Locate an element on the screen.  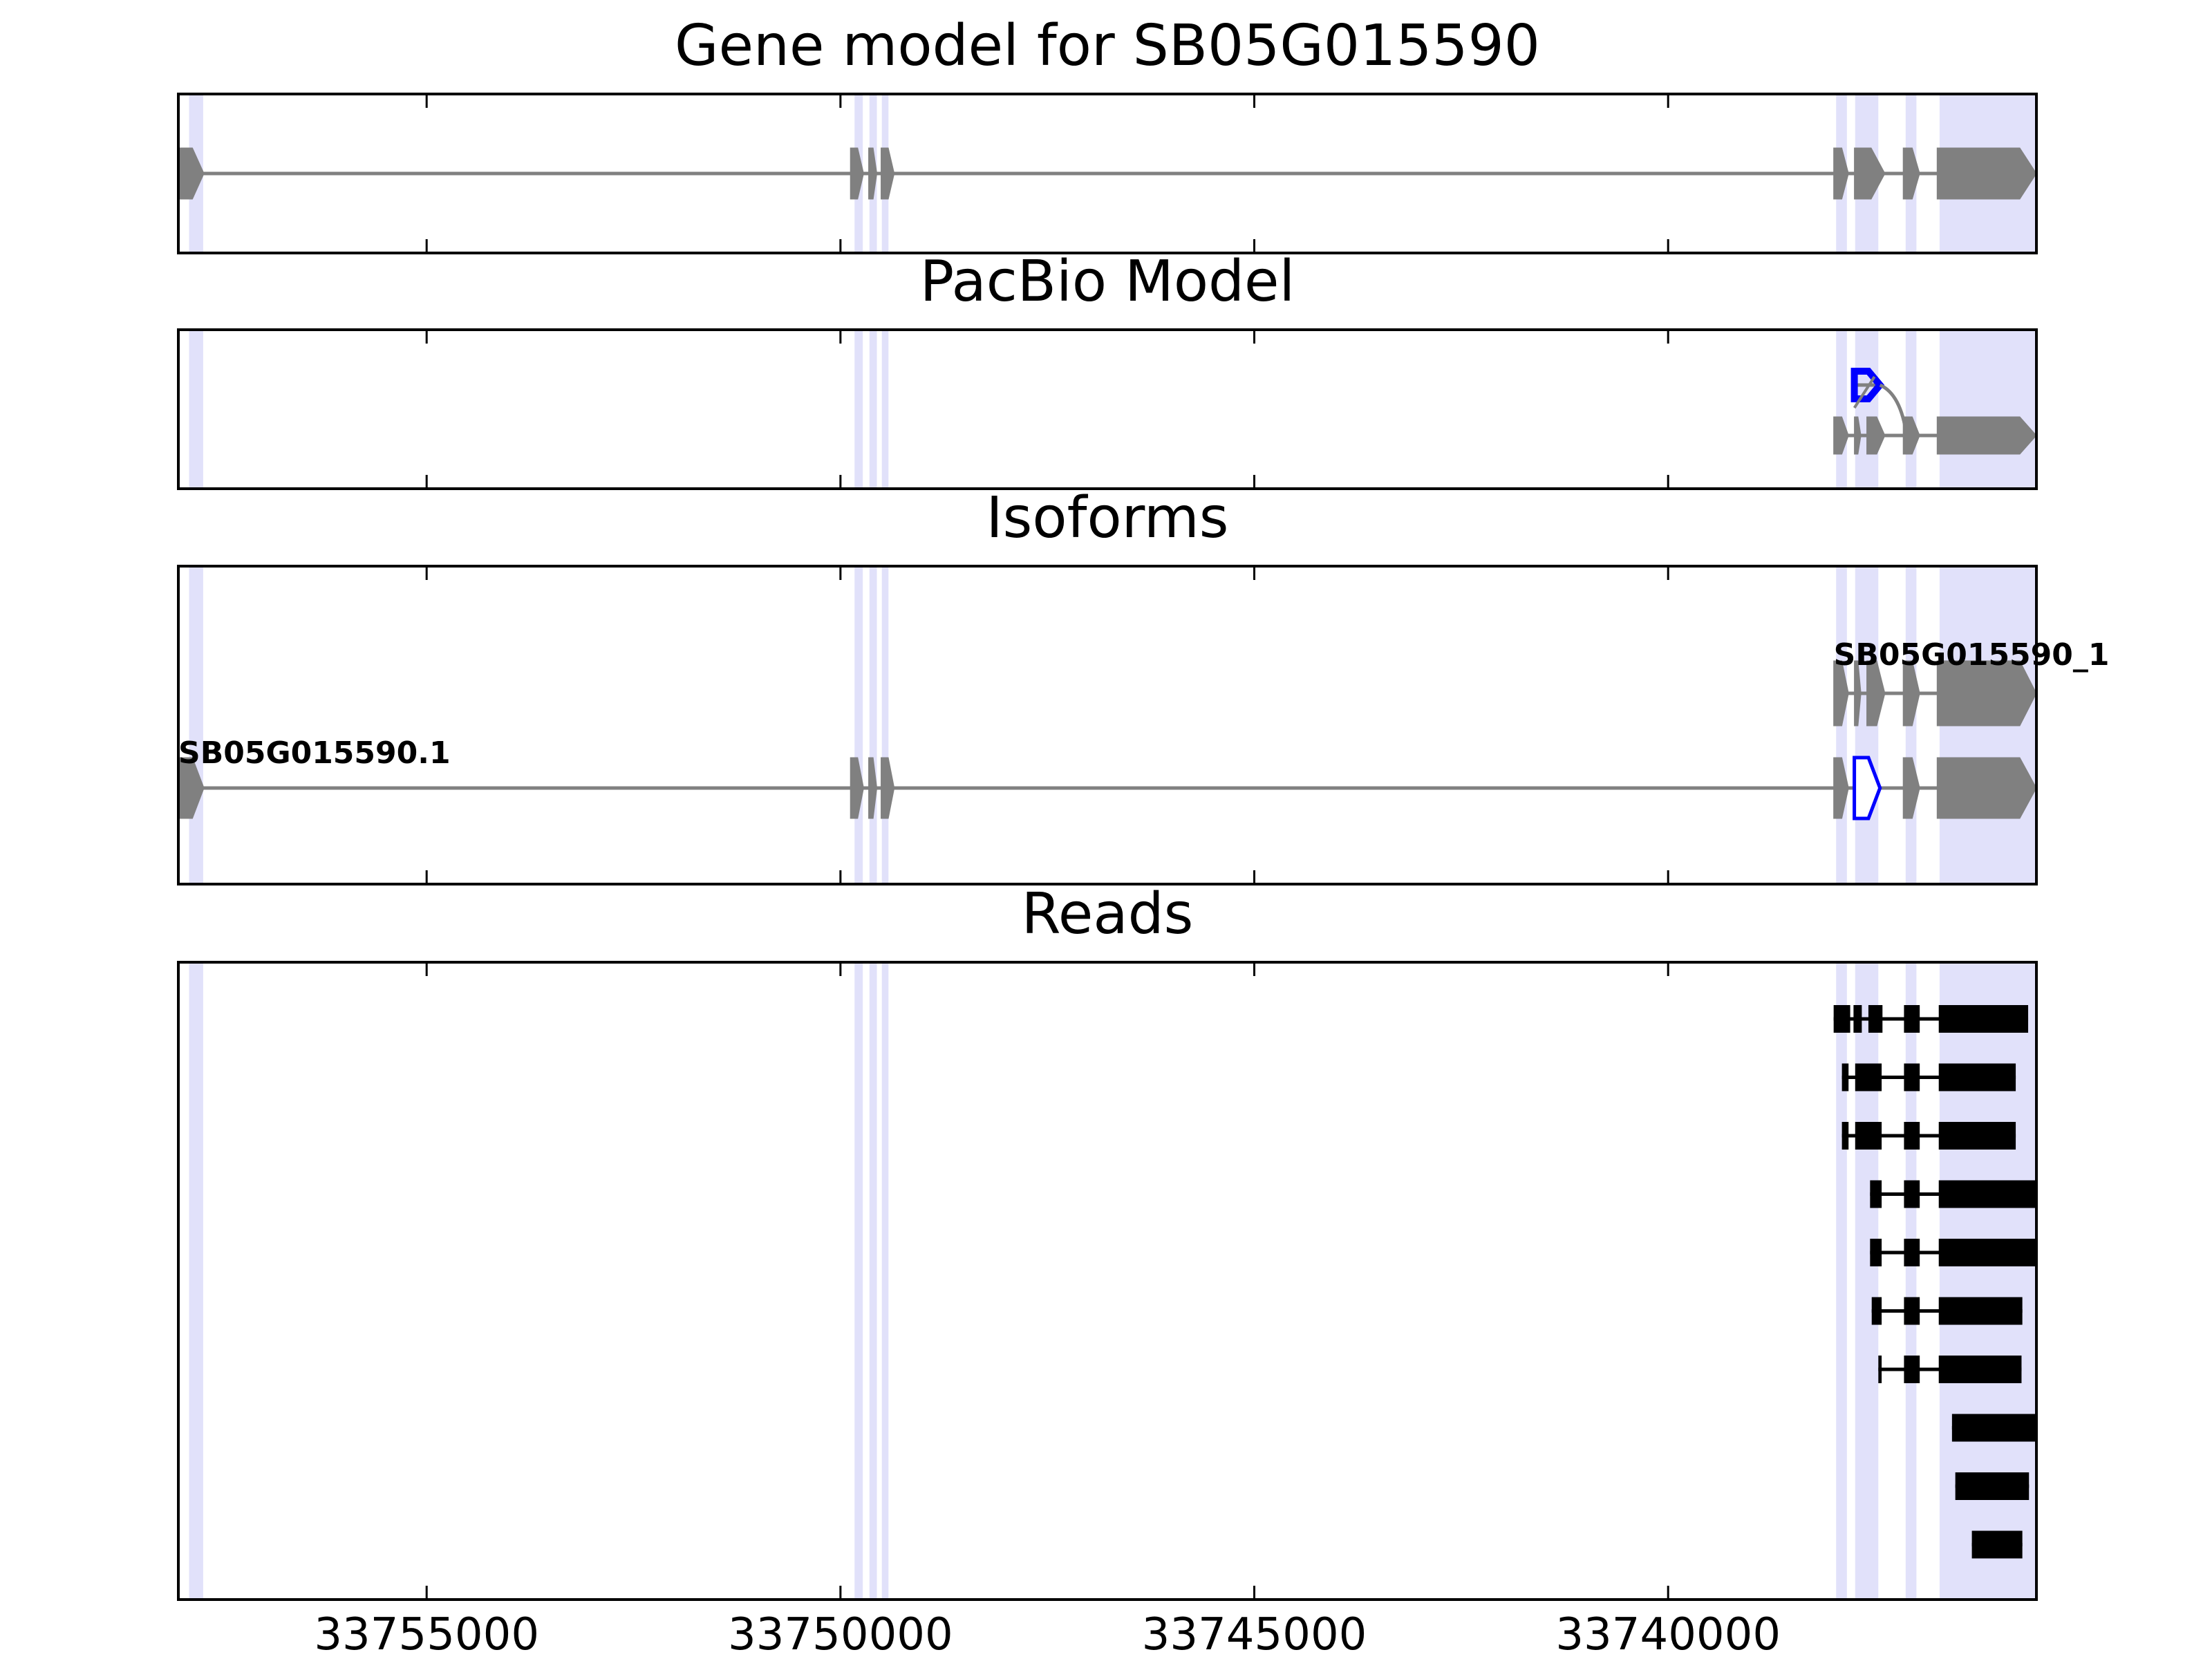
panel-1: Gene model for SB05G015590 is located at coordinates (1107, 133).